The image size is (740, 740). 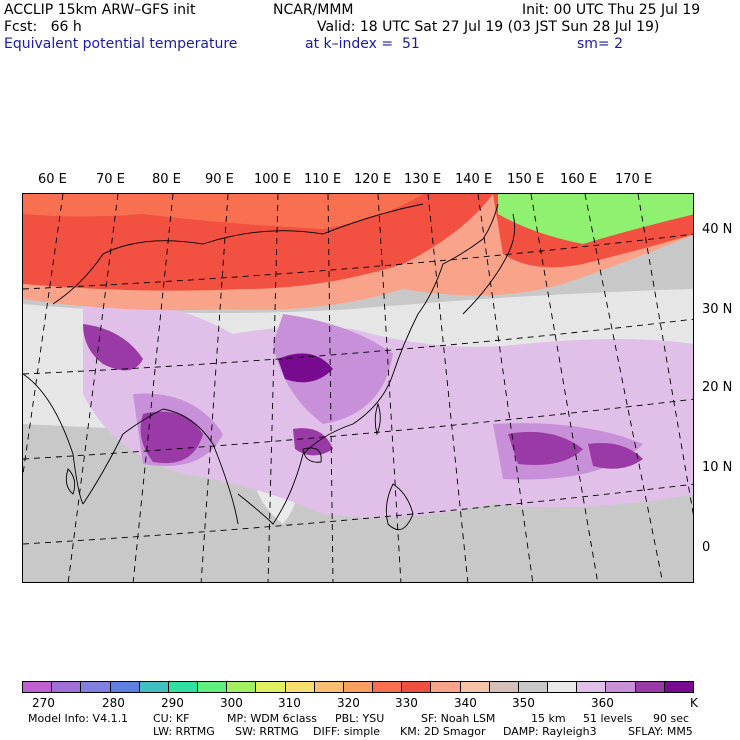 What do you see at coordinates (458, 259) in the screenshot?
I see `korea-japan-coast` at bounding box center [458, 259].